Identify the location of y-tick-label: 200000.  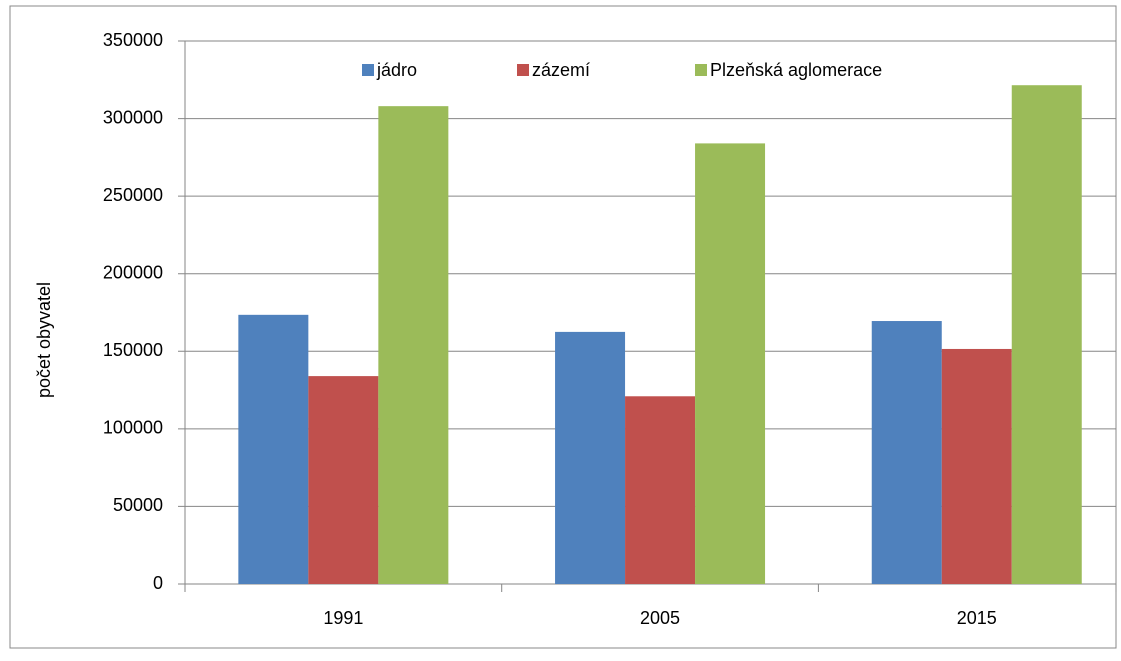
(133, 272).